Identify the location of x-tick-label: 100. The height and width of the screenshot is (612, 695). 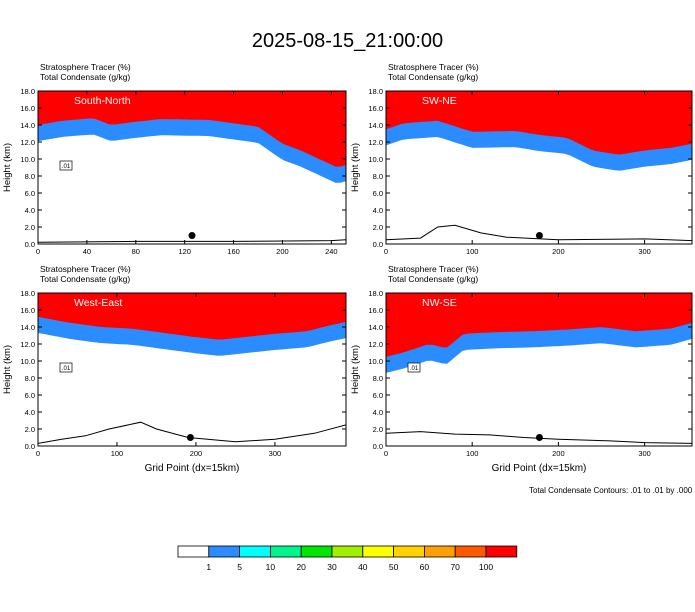
(472, 453).